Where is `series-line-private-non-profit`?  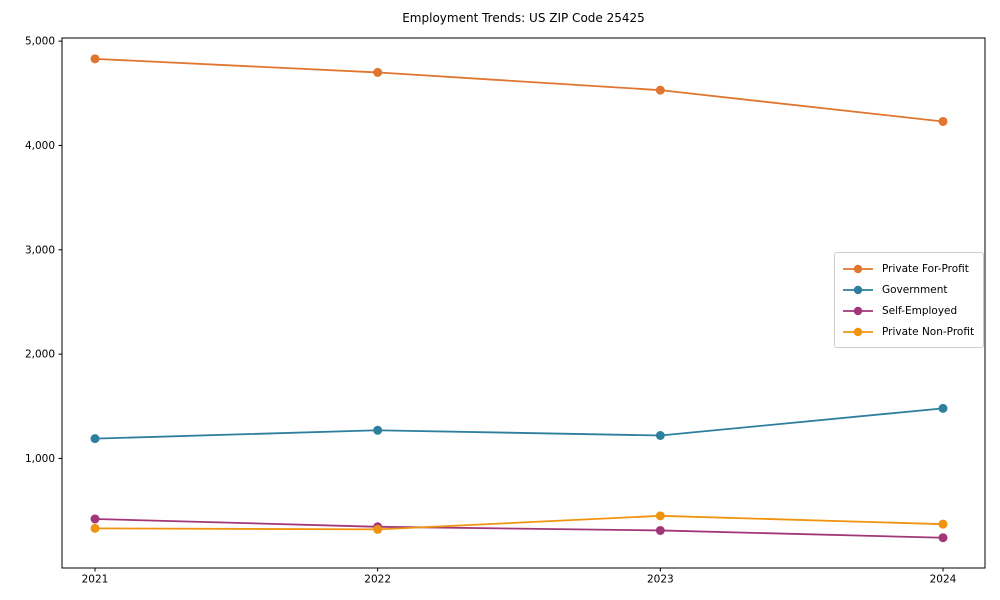 series-line-private-non-profit is located at coordinates (519, 522).